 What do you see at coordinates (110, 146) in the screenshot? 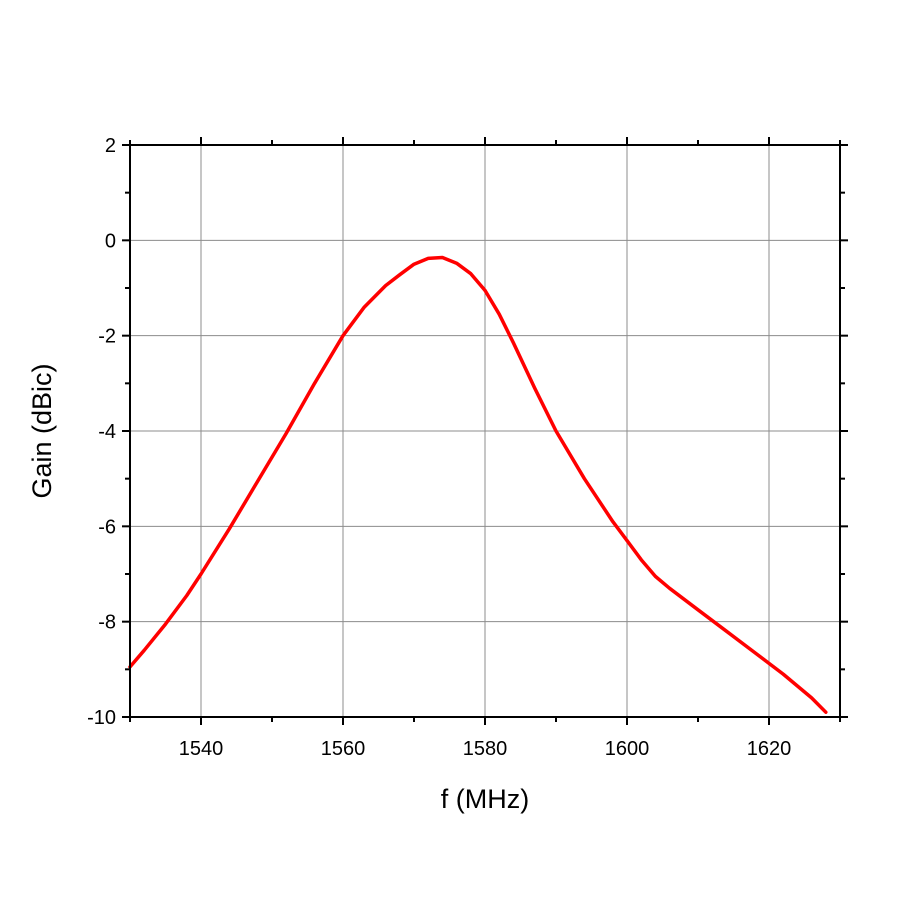
I see `y-tick-label: 2` at bounding box center [110, 146].